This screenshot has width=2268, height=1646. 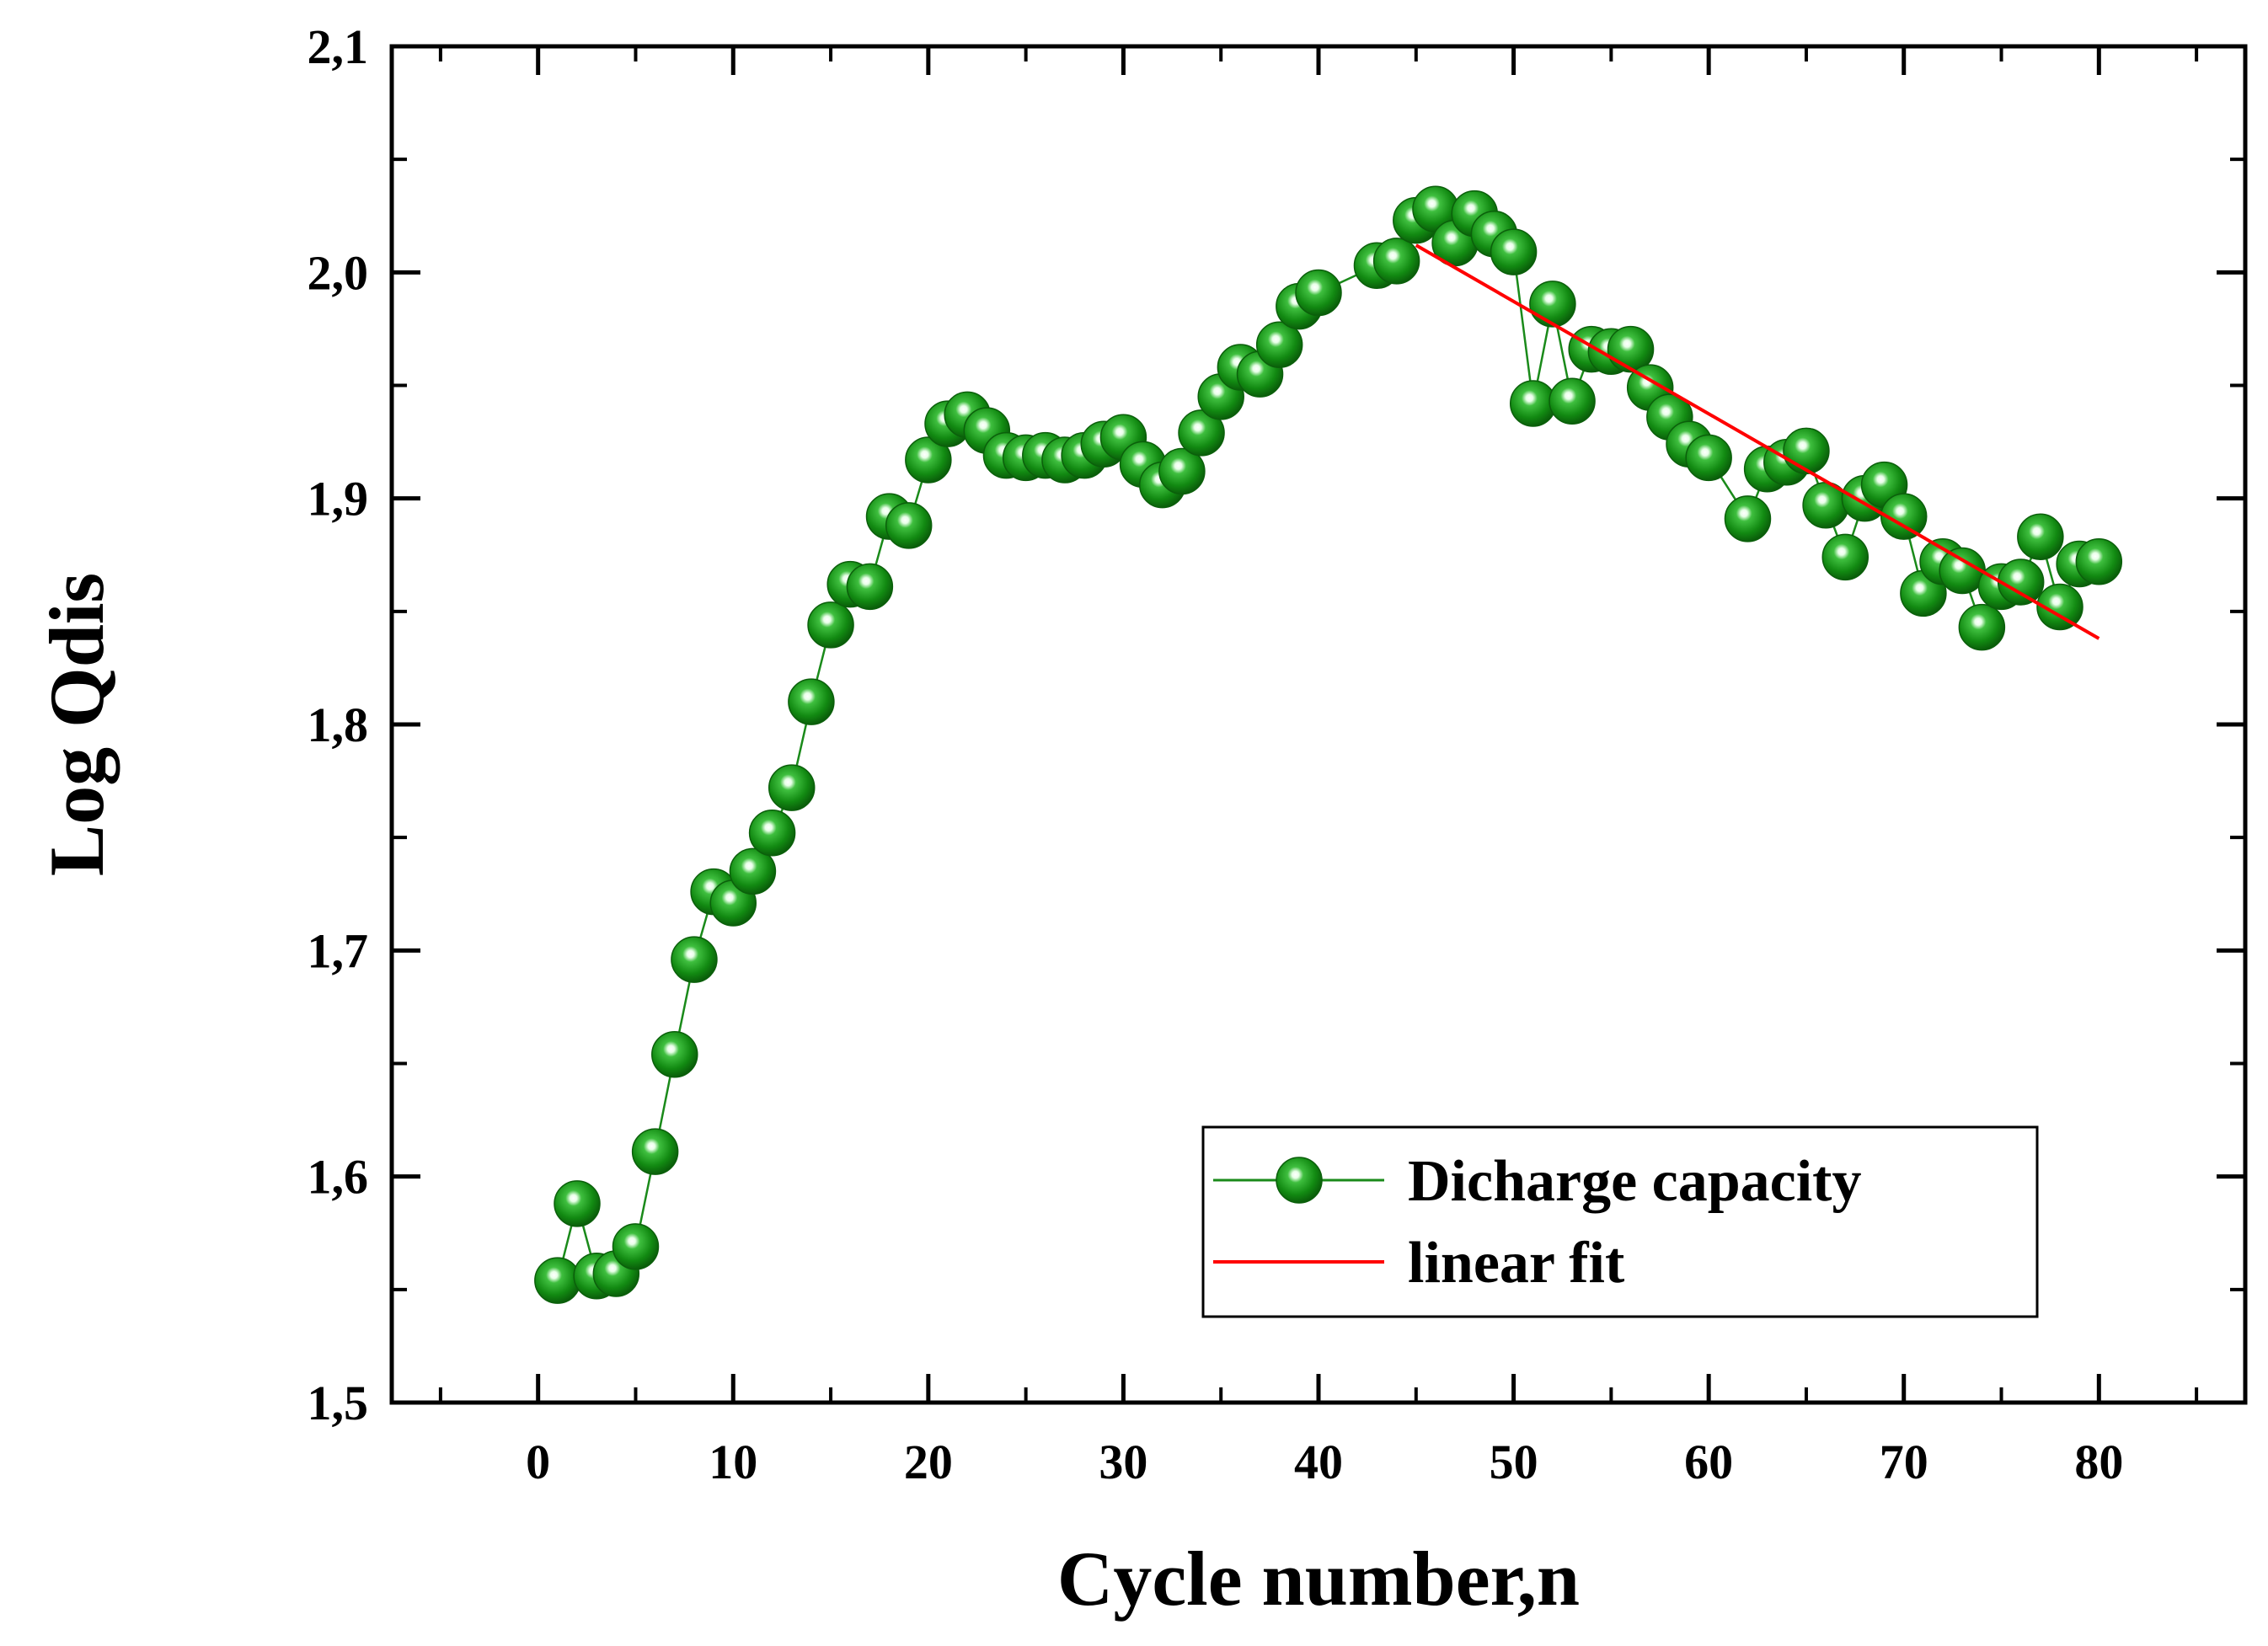 What do you see at coordinates (1514, 1462) in the screenshot?
I see `x-tick-label: 50` at bounding box center [1514, 1462].